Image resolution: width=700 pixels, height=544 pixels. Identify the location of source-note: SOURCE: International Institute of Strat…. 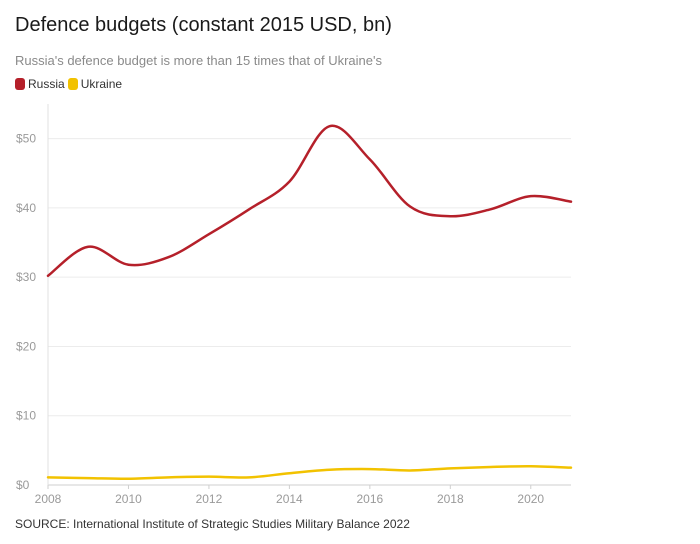
(212, 524).